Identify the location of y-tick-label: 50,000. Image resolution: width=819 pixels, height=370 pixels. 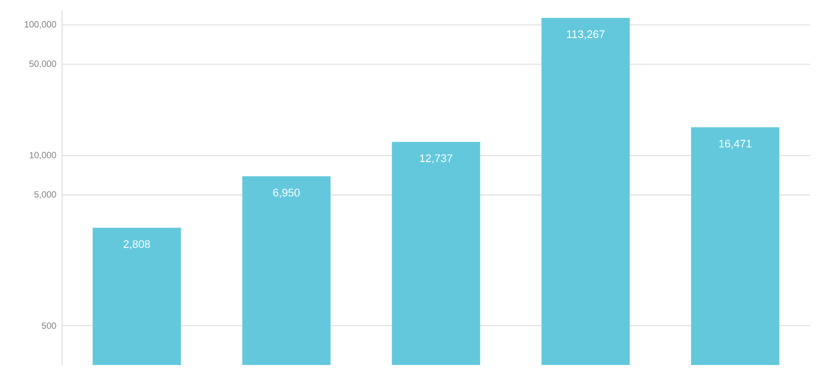
(42, 64).